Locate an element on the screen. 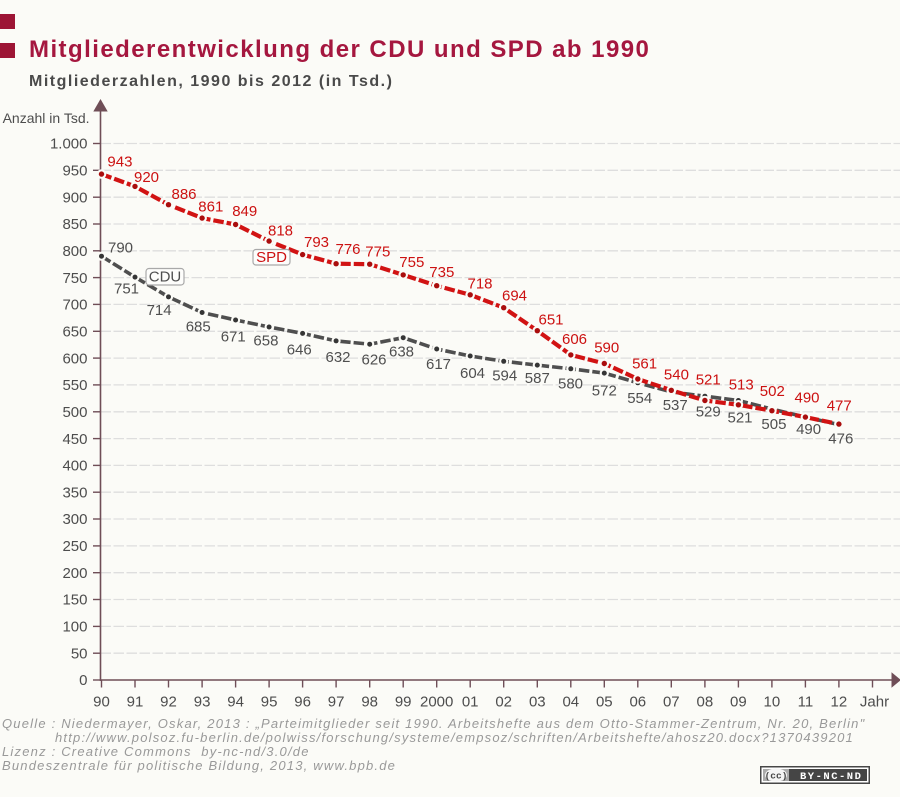  svg-text: 10 is located at coordinates (772, 702).